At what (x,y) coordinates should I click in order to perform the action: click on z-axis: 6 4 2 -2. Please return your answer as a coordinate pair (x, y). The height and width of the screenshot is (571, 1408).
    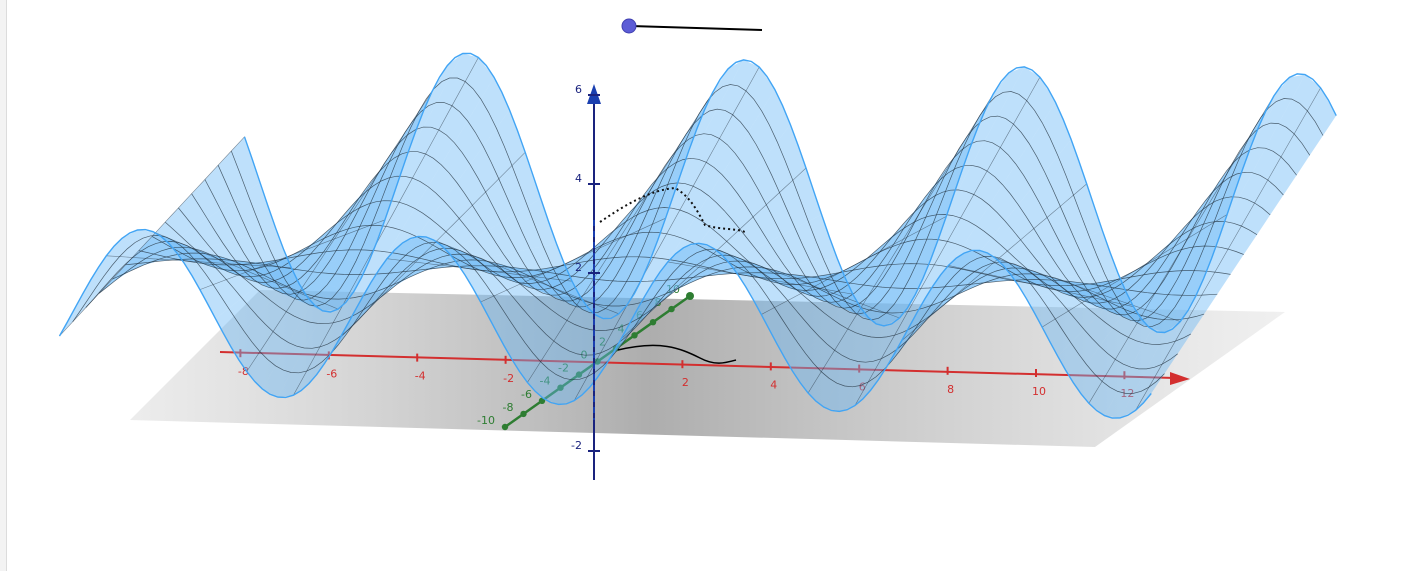
    Looking at the image, I should click on (586, 281).